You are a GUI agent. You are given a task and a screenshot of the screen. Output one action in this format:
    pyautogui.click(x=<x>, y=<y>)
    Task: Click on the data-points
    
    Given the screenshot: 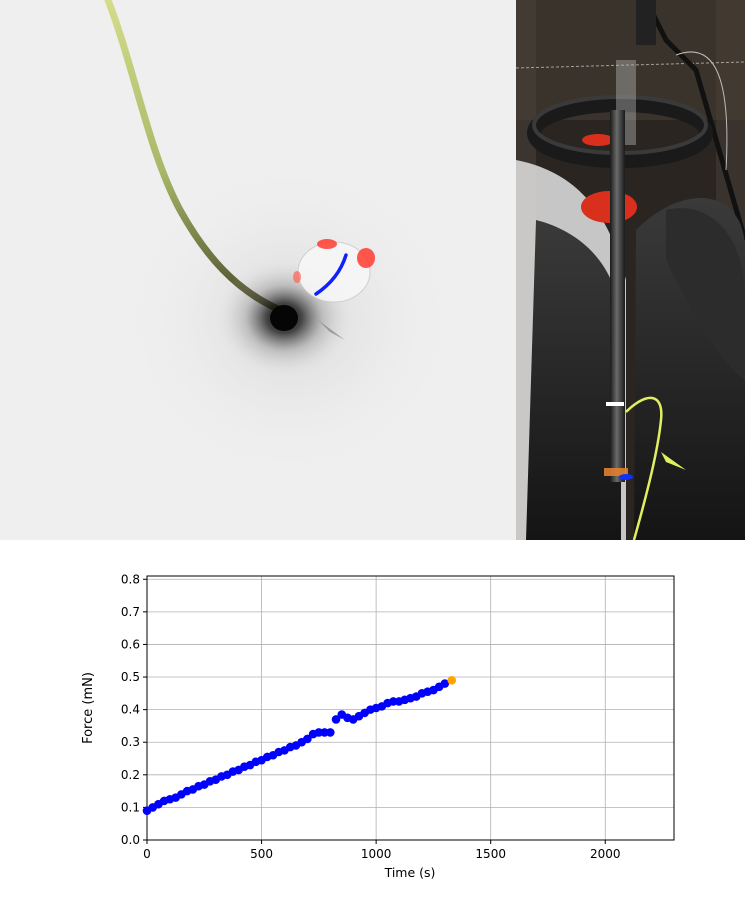 What is the action you would take?
    pyautogui.click(x=299, y=745)
    